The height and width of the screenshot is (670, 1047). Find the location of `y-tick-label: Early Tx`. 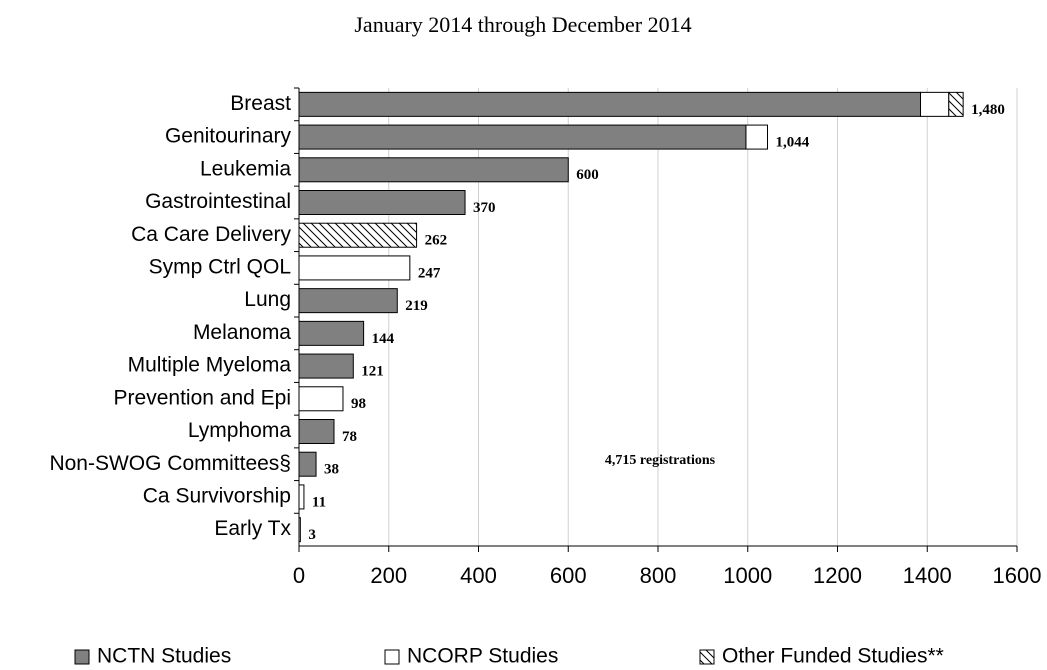

y-tick-label: Early Tx is located at coordinates (252, 528).